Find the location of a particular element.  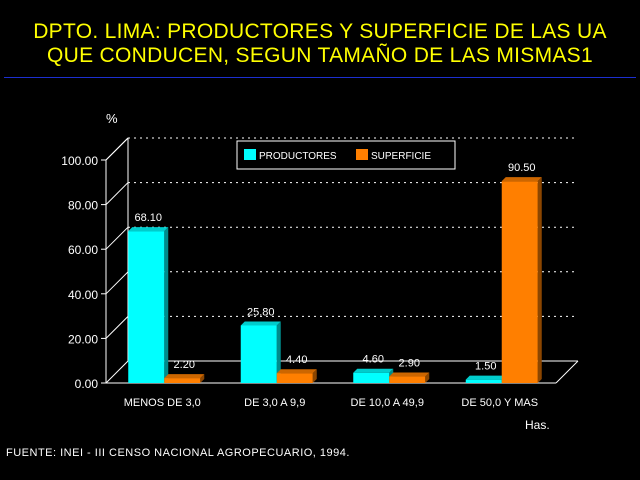

title-divider is located at coordinates (320, 77).